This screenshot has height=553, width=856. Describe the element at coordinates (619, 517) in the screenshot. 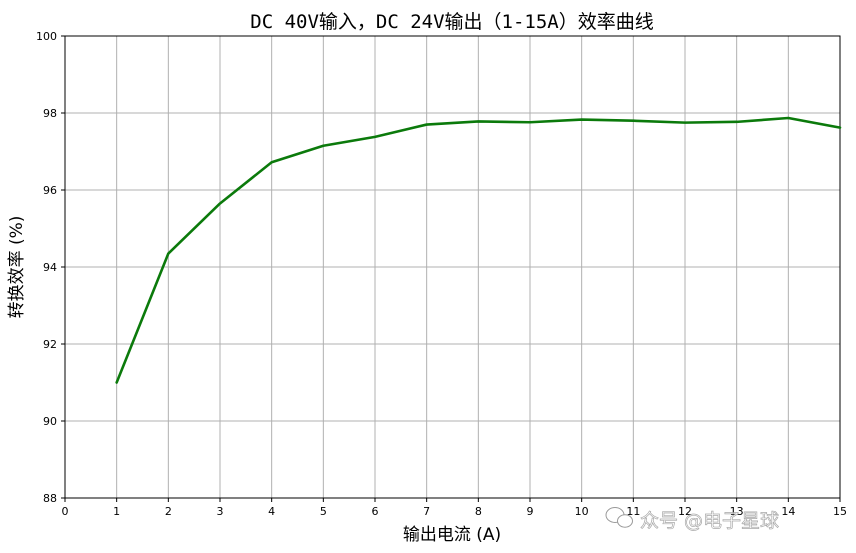

I see `wechat-icon` at that location.